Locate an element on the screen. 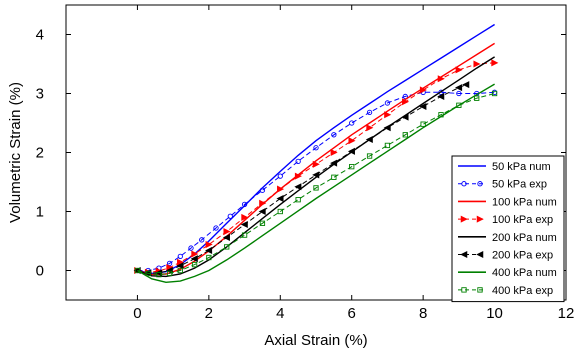  x-axis-label: Axial Strain (%) is located at coordinates (315, 340).